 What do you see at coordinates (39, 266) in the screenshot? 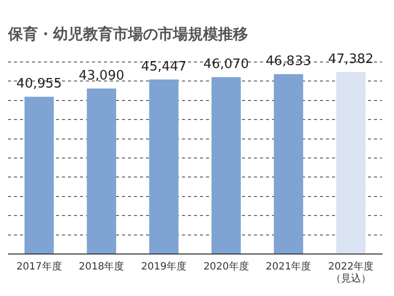
I see `x-tick-label: 2017年度` at bounding box center [39, 266].